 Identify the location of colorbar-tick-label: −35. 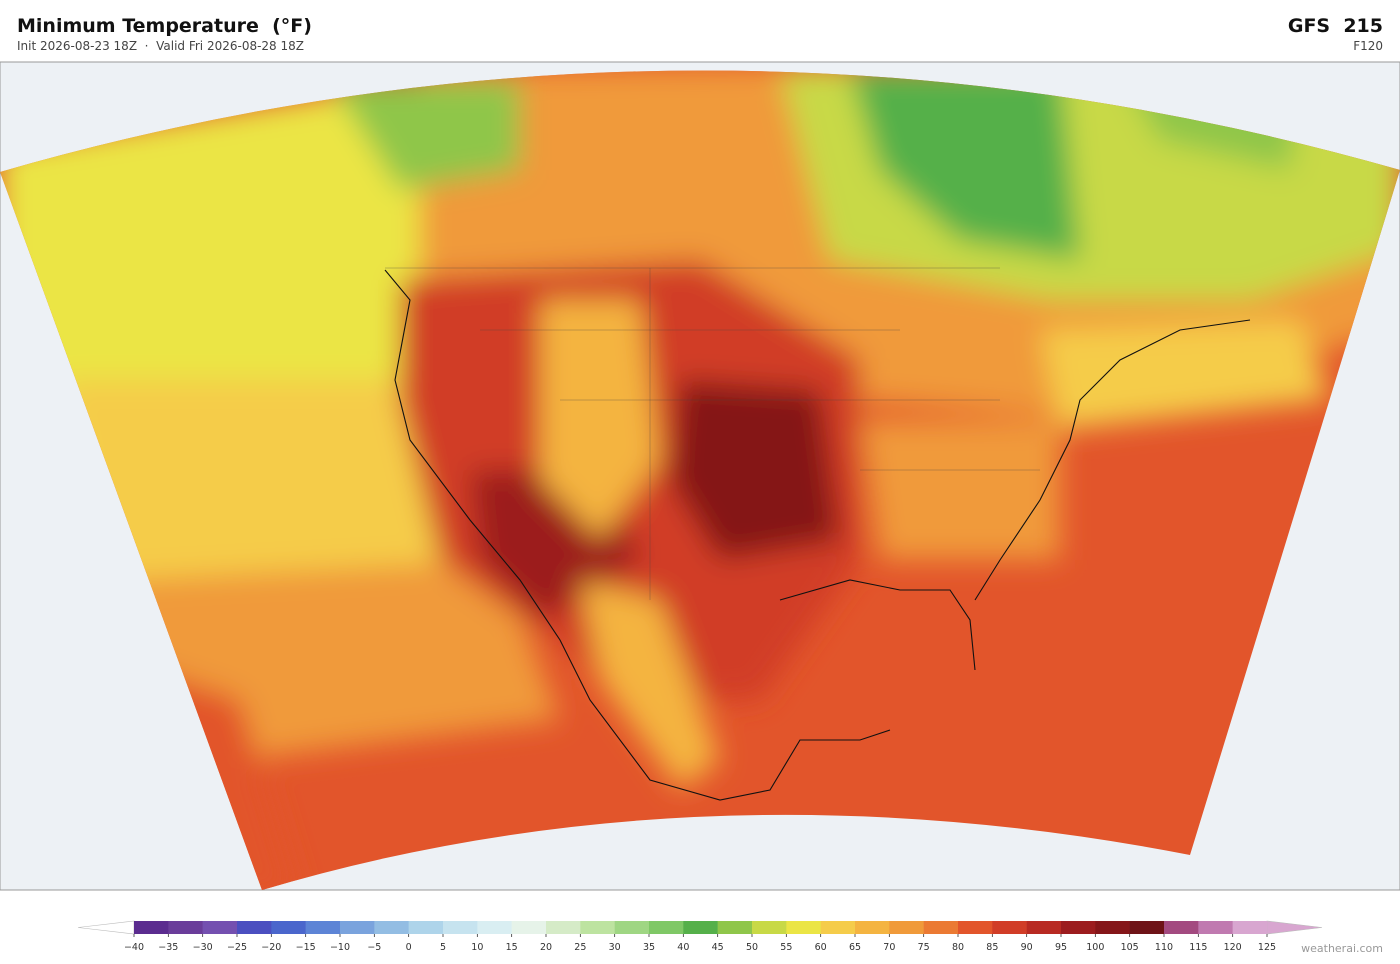
(168, 947).